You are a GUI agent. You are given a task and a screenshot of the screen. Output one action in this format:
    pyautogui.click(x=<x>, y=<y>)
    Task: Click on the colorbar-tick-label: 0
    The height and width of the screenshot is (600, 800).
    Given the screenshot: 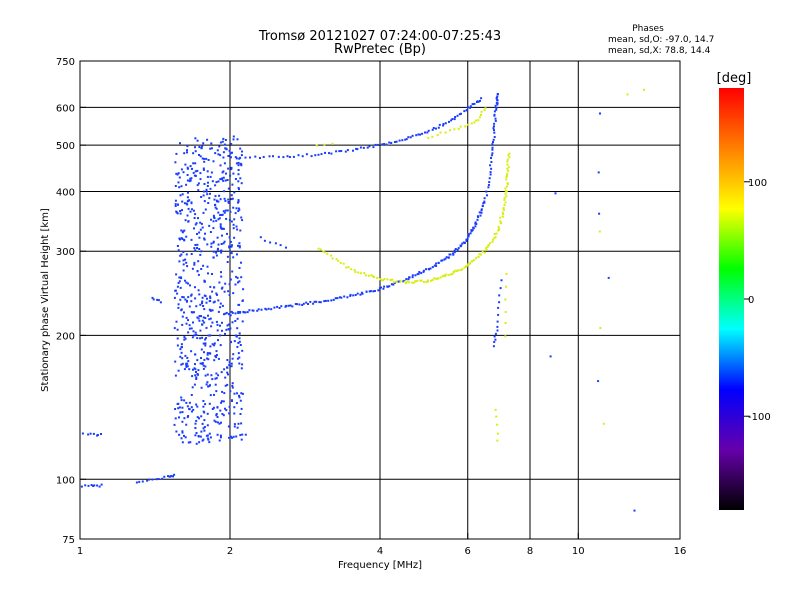 What is the action you would take?
    pyautogui.click(x=751, y=300)
    